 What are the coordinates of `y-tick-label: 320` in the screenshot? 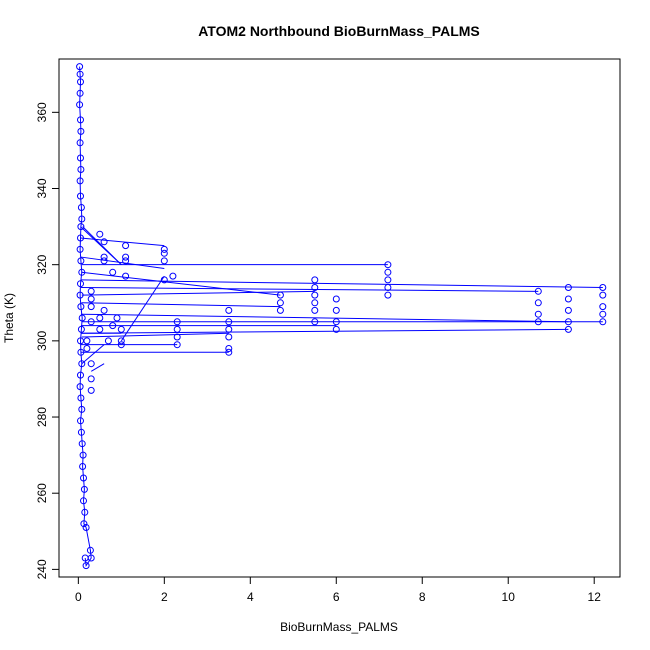 It's located at (42, 264).